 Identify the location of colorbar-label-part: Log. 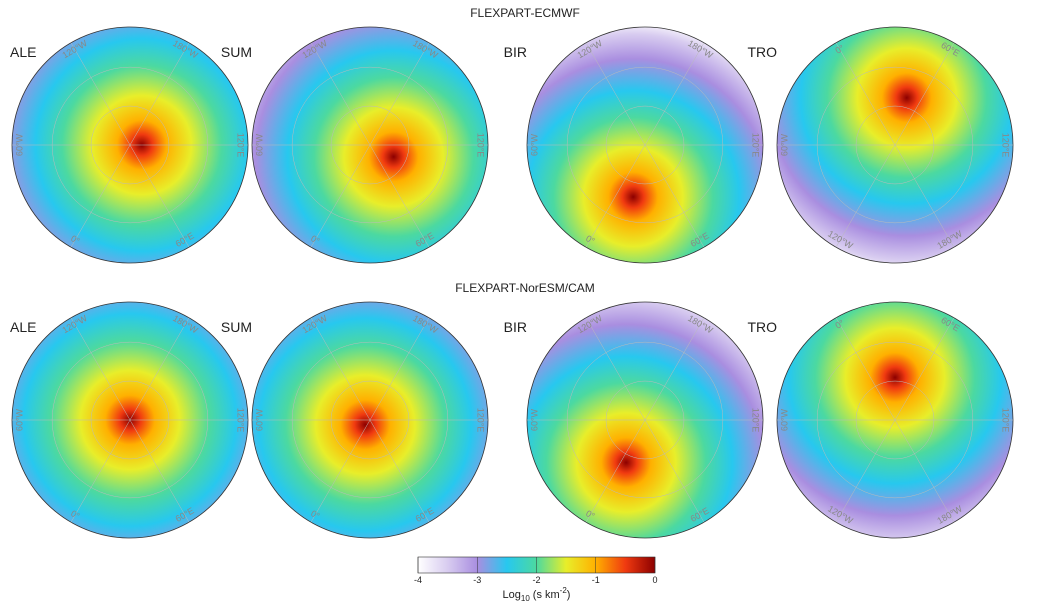
(512, 595).